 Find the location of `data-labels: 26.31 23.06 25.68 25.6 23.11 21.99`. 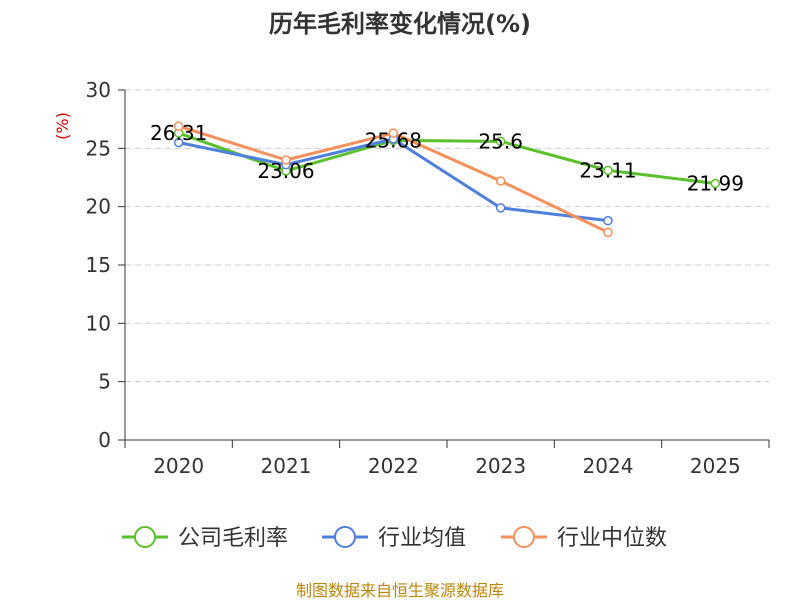

data-labels: 26.31 23.06 25.68 25.6 23.11 21.99 is located at coordinates (447, 158).